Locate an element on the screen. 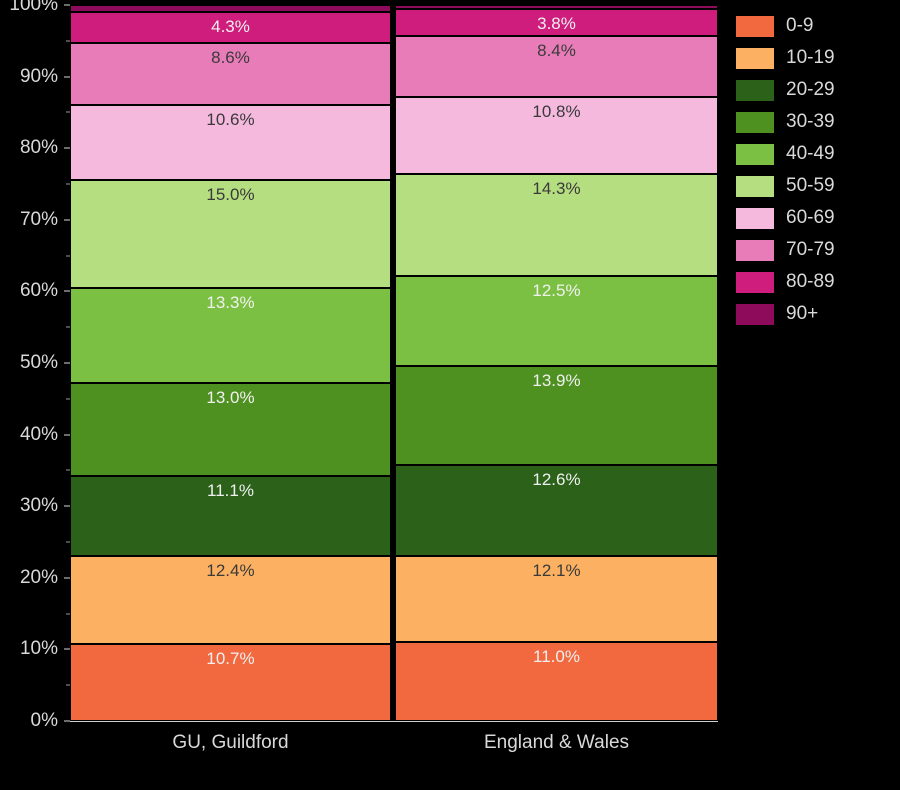  legend-item: 20-29 is located at coordinates (816, 90).